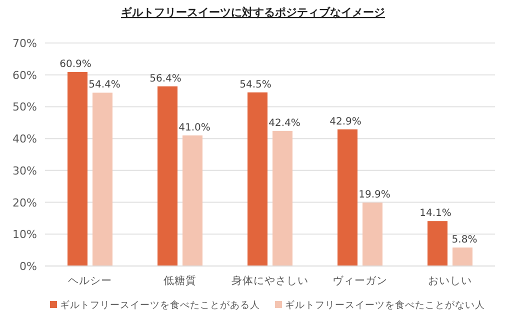 This screenshot has width=506, height=325. Describe the element at coordinates (253, 12) in the screenshot. I see `chart-title: ギルトフリースイーツに対するポジティブなイメージ` at that location.